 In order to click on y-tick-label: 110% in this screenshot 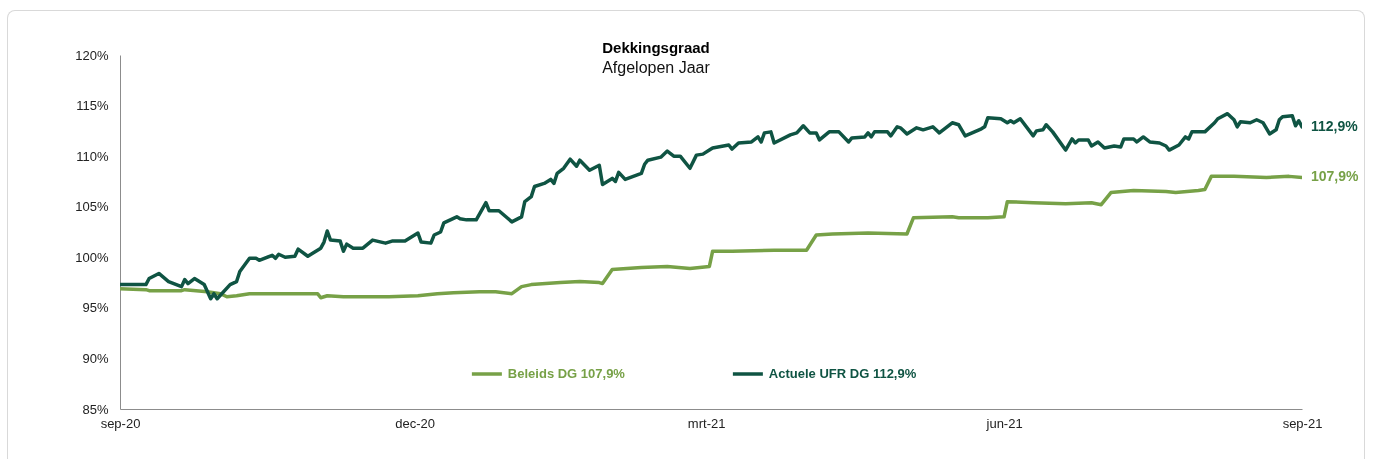, I will do `click(92, 156)`.